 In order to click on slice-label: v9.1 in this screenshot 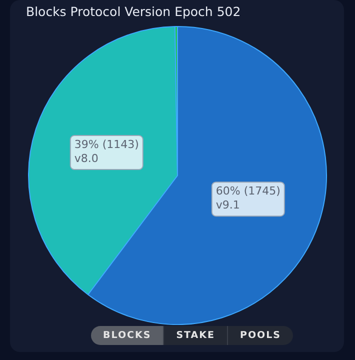, I will do `click(228, 205)`.